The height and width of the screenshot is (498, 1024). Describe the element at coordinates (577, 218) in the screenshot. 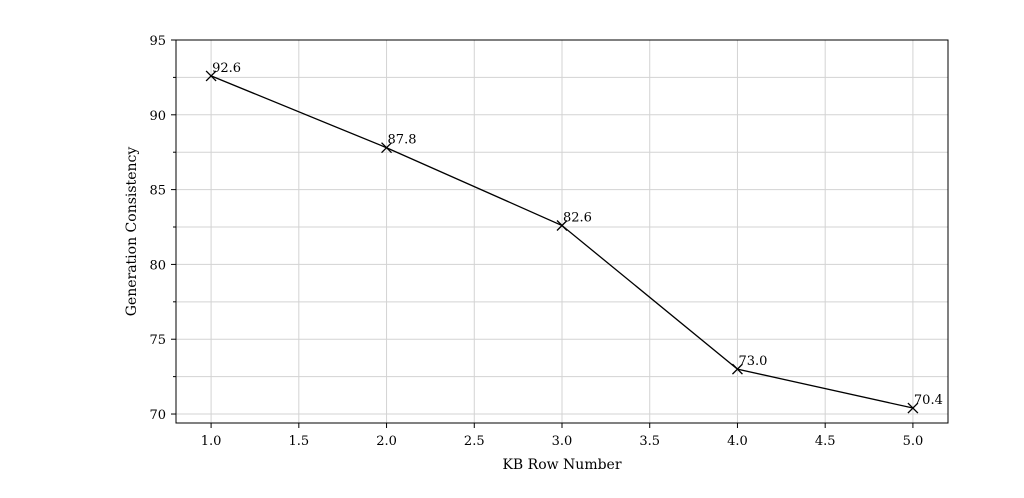

I see `data-label: 82.6` at that location.